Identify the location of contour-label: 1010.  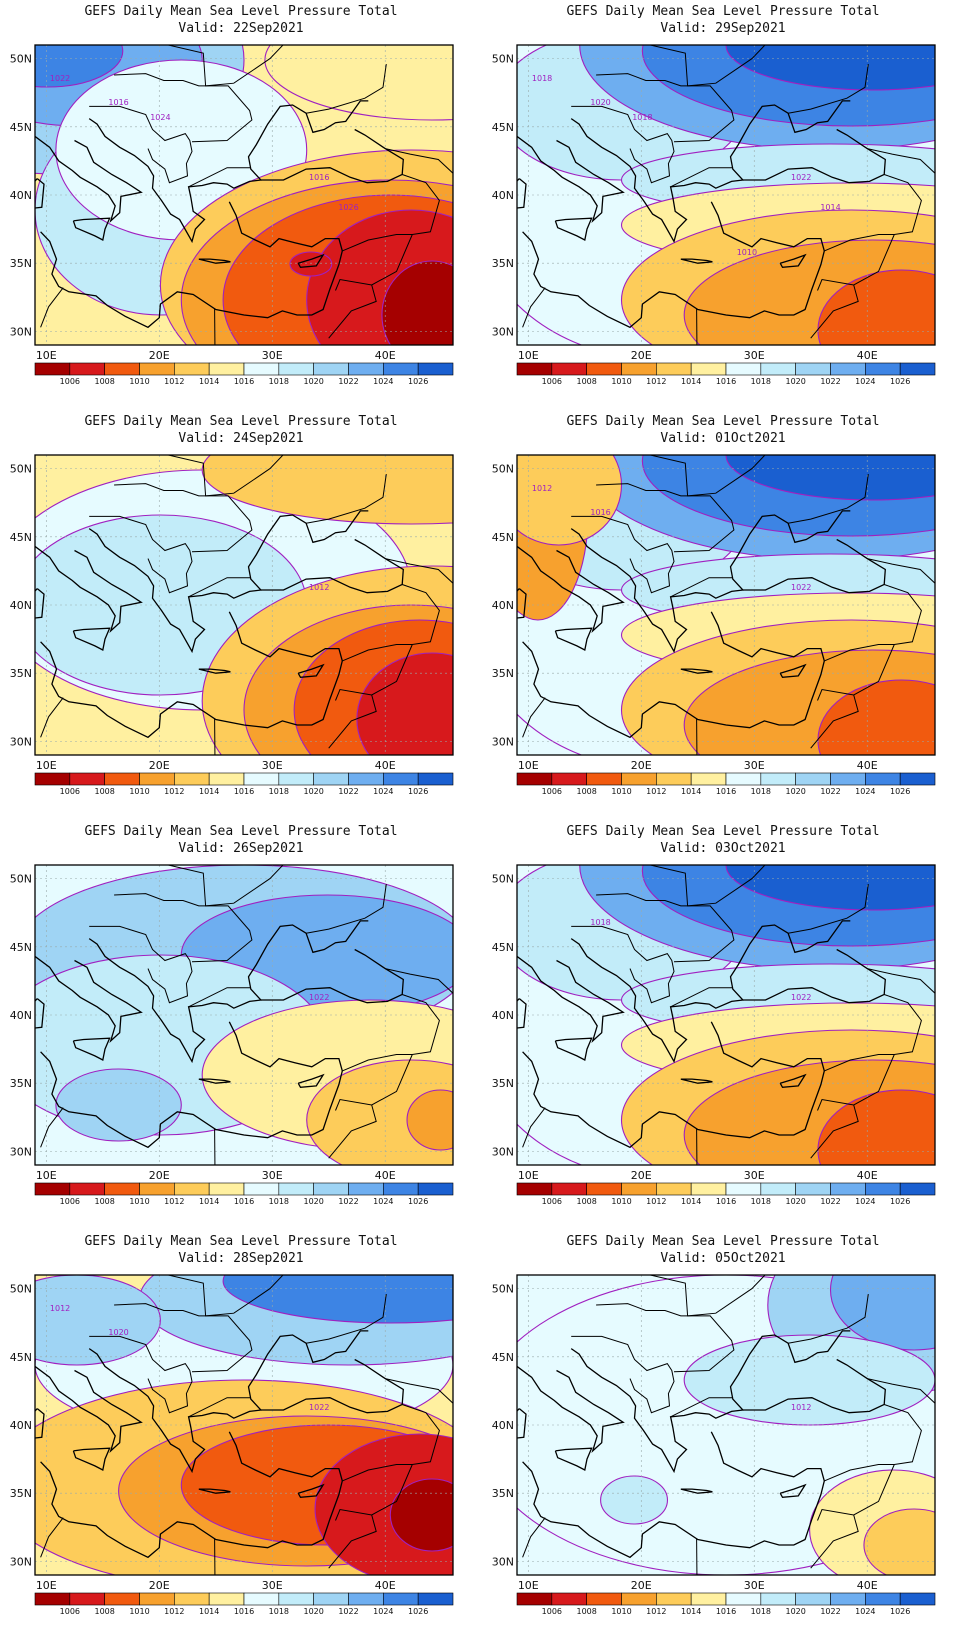
(747, 252).